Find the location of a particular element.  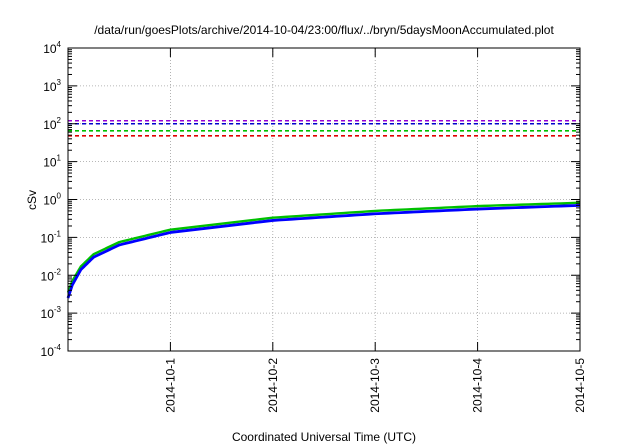

y-tick-exponent: 0 is located at coordinates (59, 196).